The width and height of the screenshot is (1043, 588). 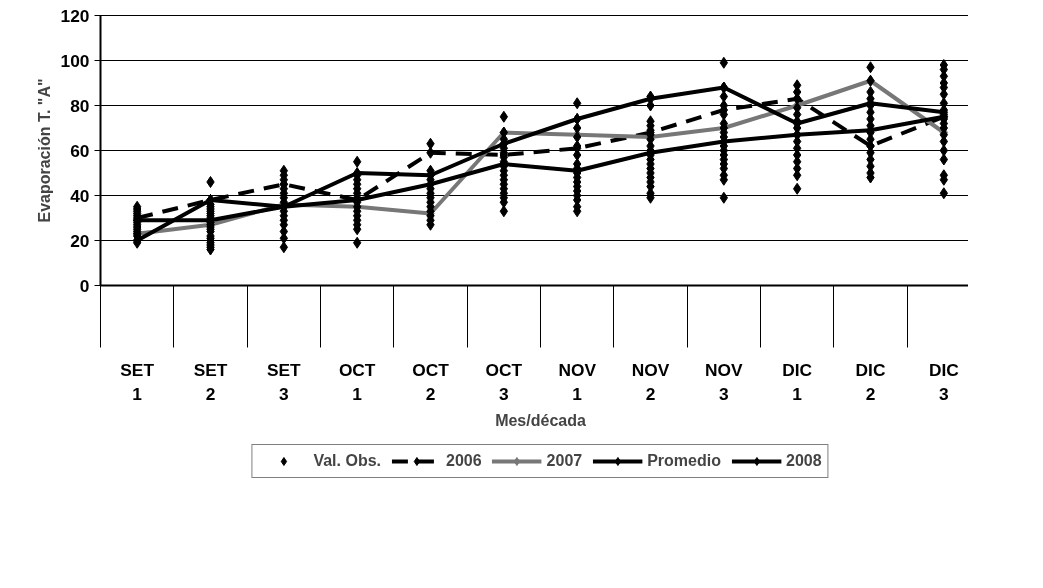 What do you see at coordinates (80, 195) in the screenshot?
I see `y-tick-label: 40` at bounding box center [80, 195].